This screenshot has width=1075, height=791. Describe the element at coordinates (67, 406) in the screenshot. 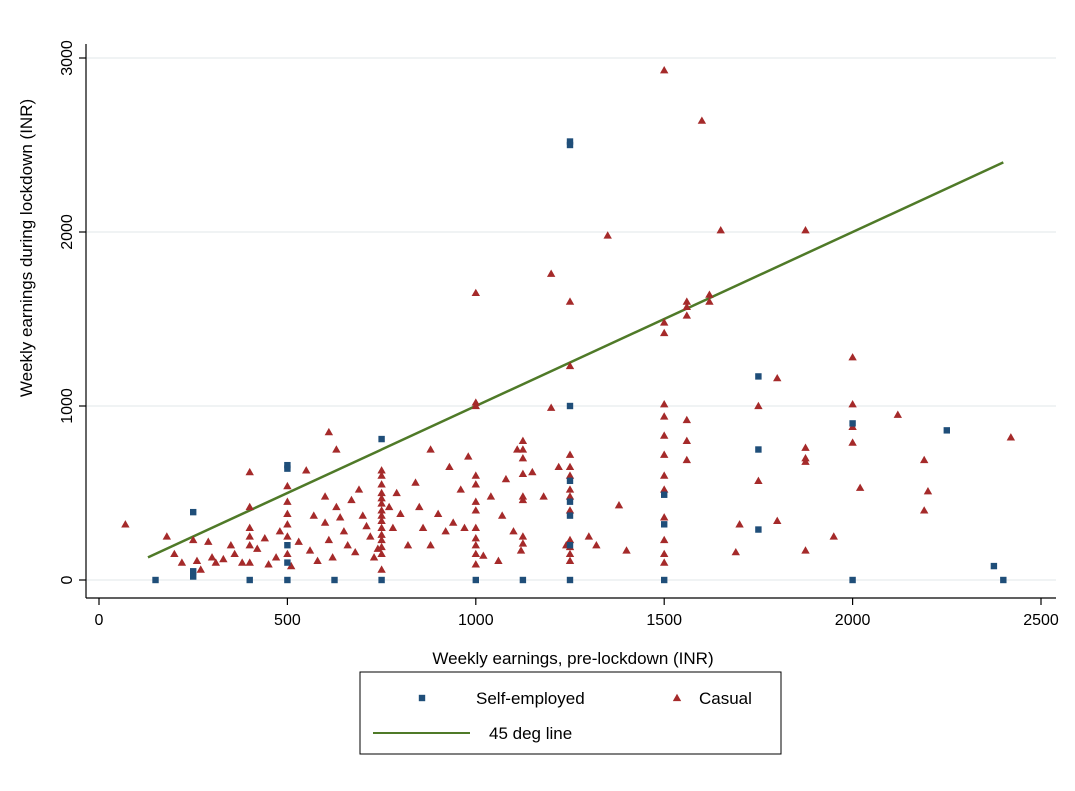

I see `y-tick-label: 1000` at that location.